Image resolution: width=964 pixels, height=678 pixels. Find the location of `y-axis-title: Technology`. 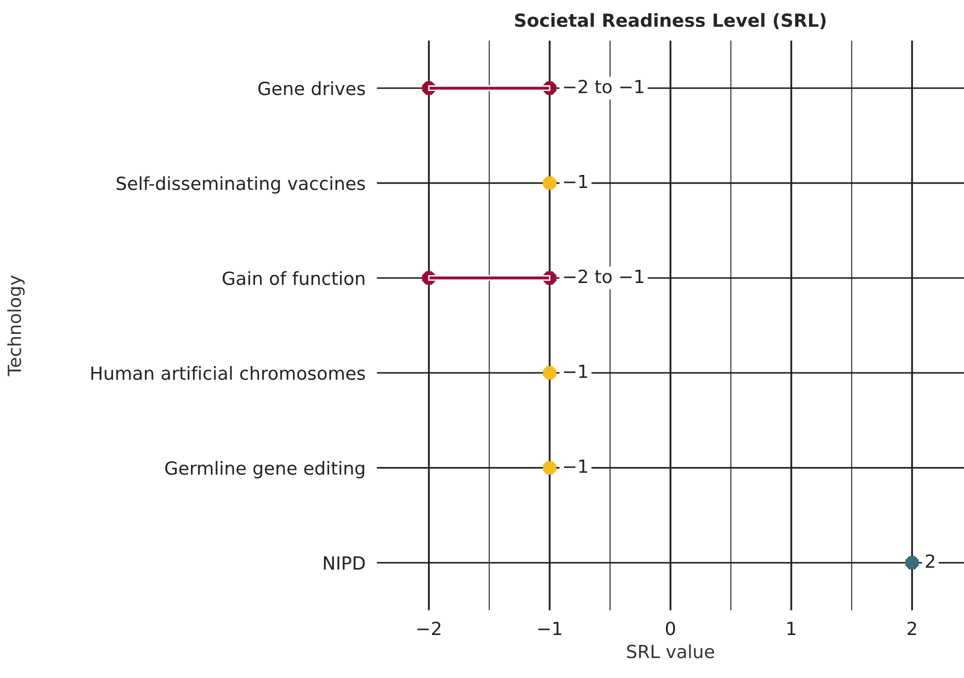

y-axis-title: Technology is located at coordinates (16, 325).